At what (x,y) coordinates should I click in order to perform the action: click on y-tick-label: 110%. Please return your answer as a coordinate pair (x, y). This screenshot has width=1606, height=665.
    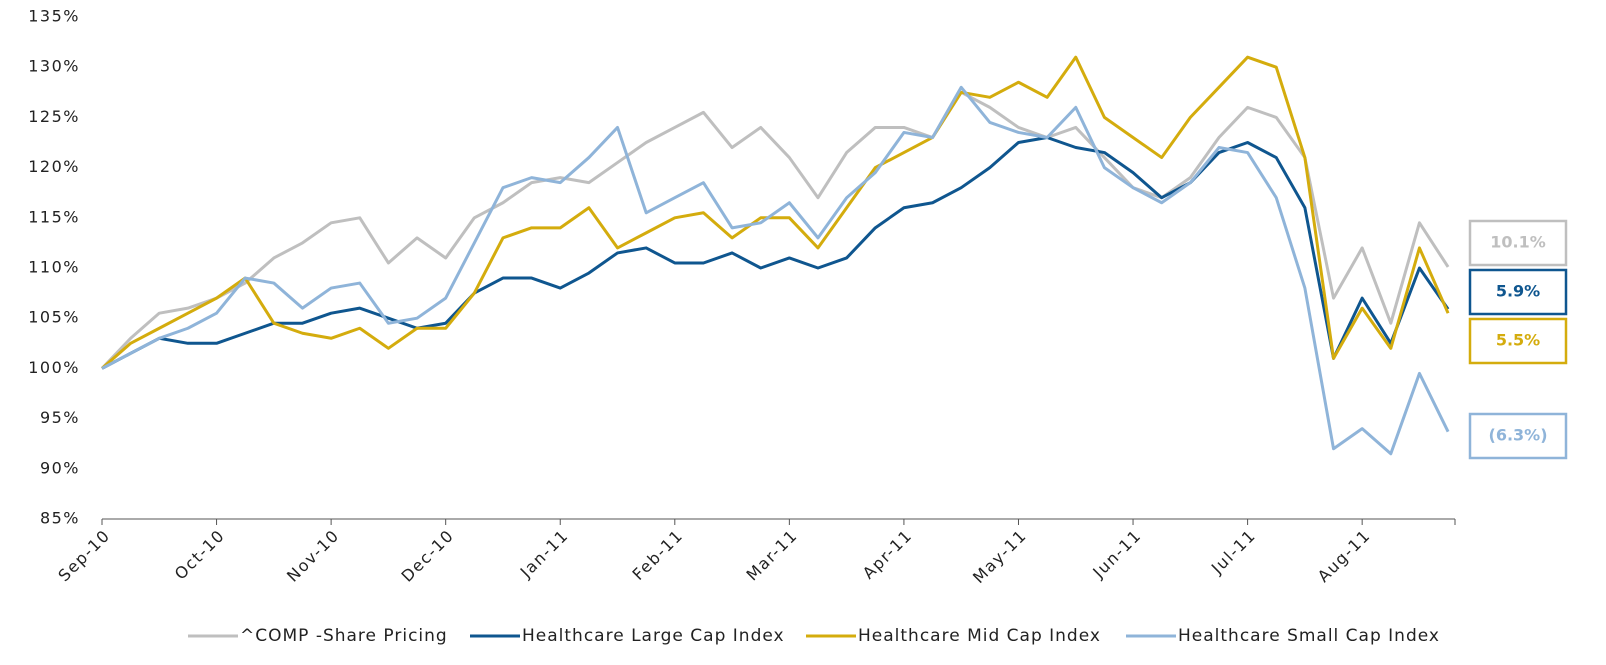
    Looking at the image, I should click on (54, 267).